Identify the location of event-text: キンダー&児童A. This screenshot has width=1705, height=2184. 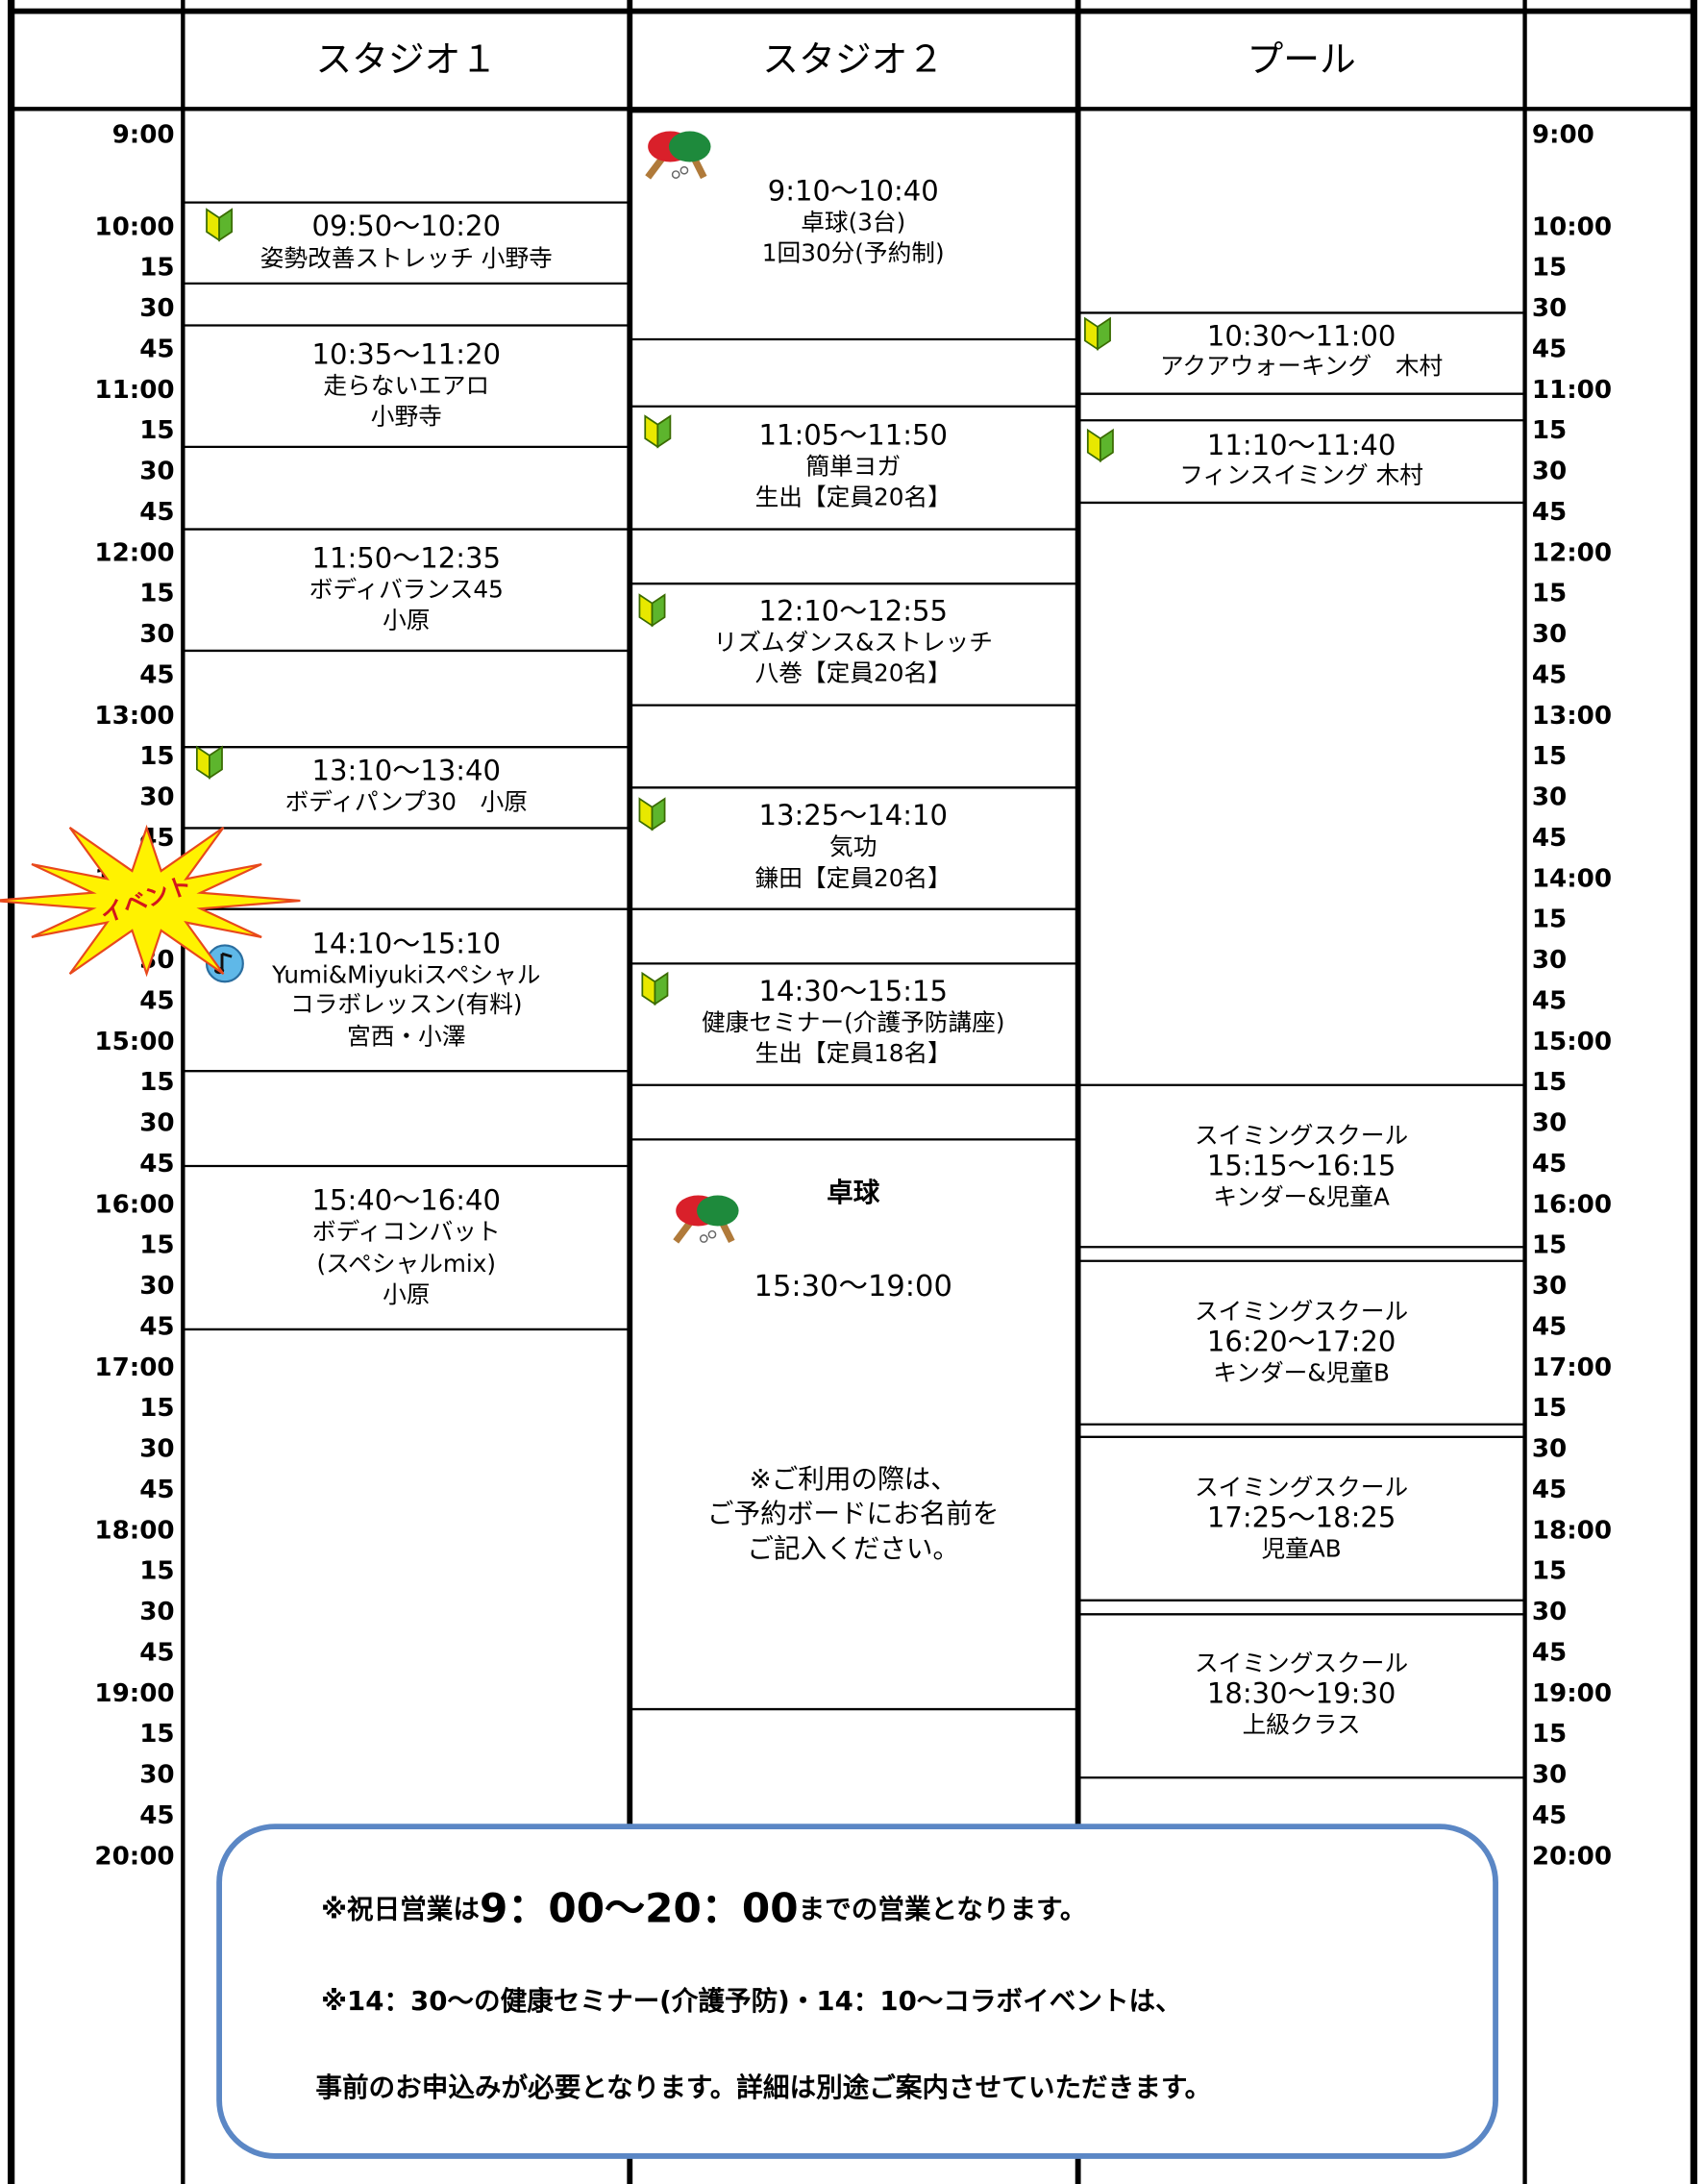
(1301, 1196).